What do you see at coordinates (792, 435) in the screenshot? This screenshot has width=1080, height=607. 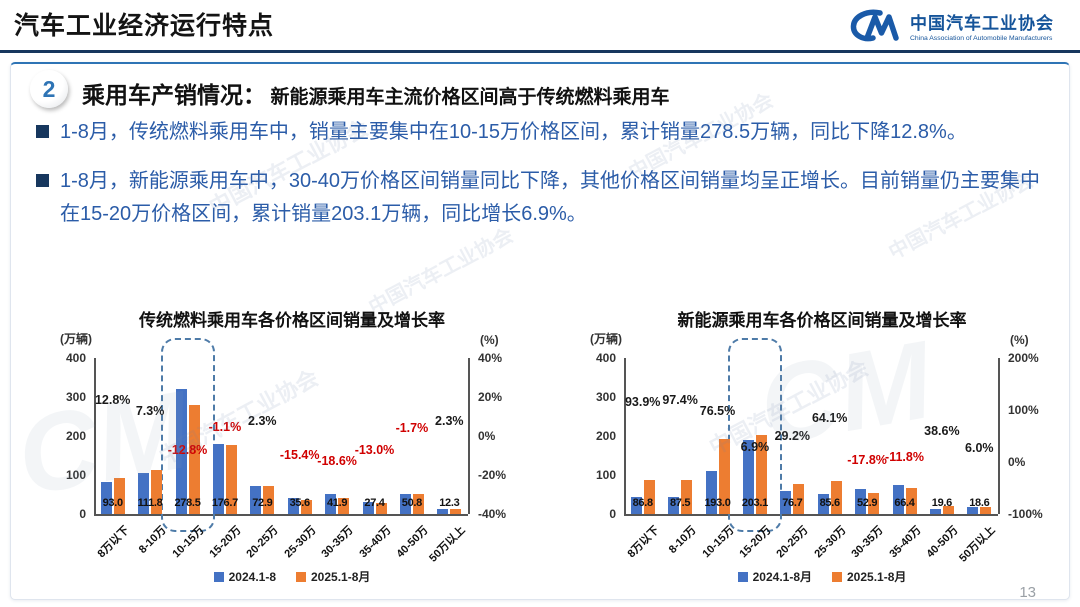 I see `growth-label: 29.2%` at bounding box center [792, 435].